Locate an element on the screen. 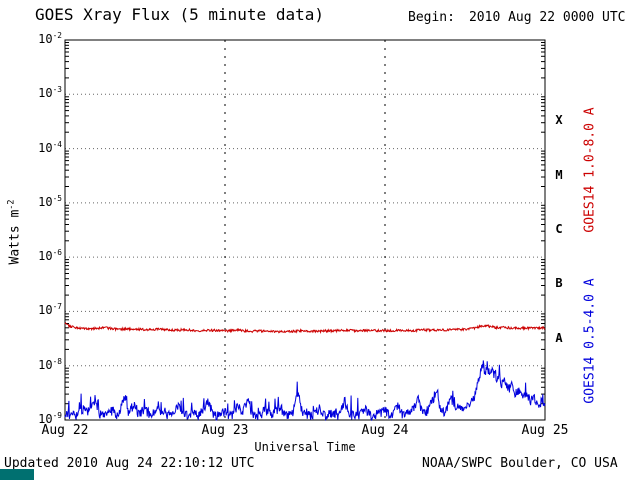 The image size is (640, 480). y-axis-title: Watts m-2 is located at coordinates (14, 232).